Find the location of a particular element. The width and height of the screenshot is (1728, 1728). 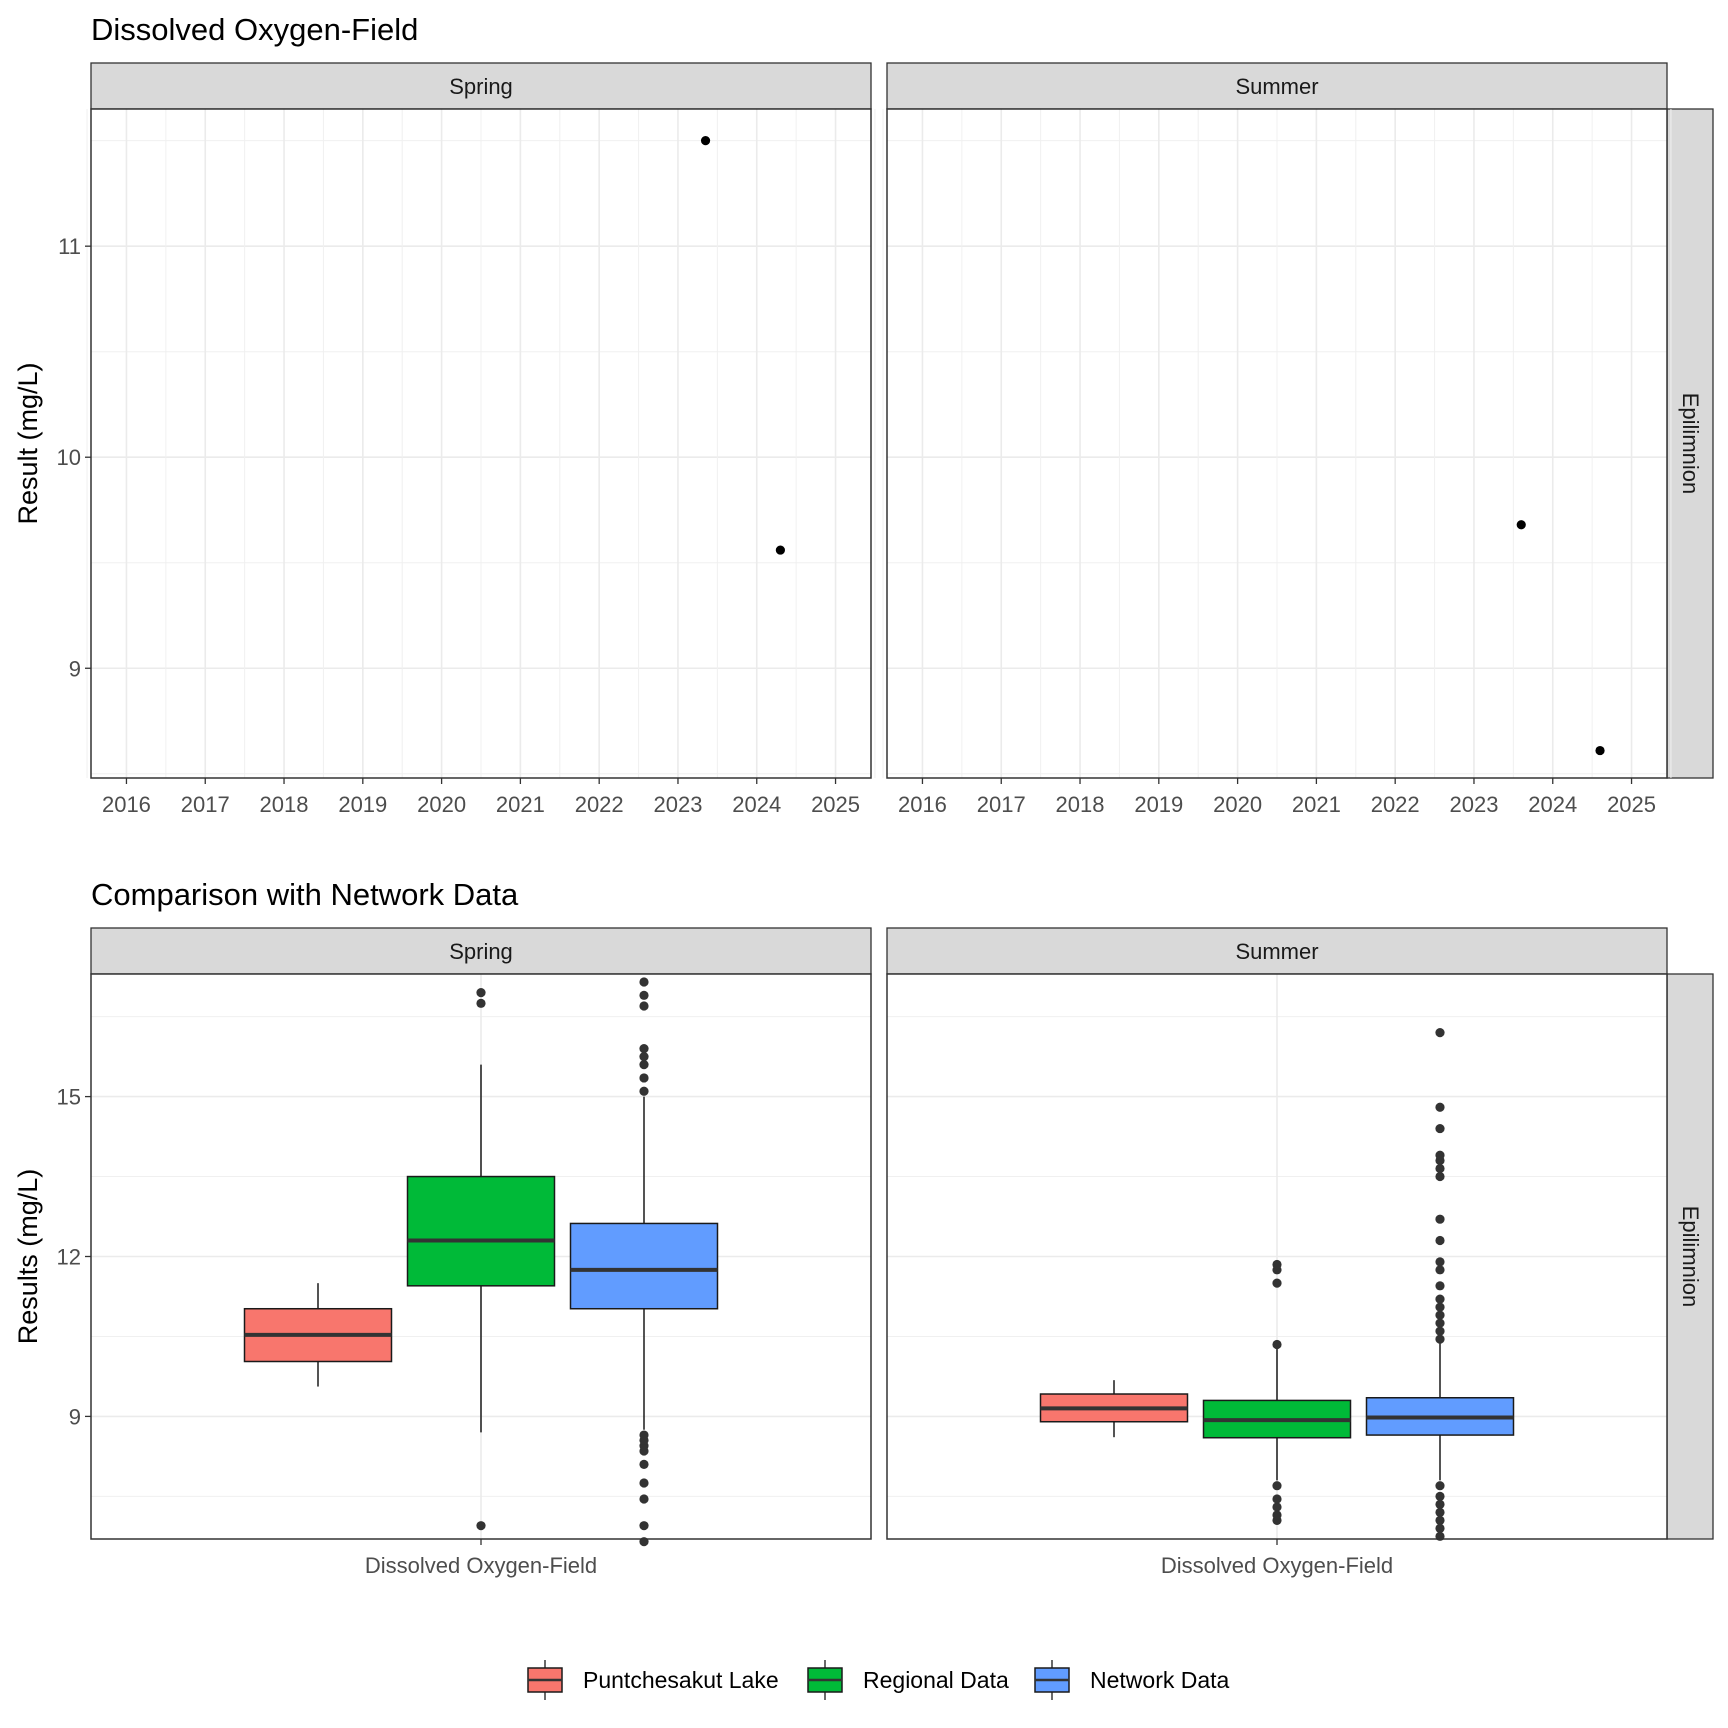

legend-item-puntchesakut-lake: Puntchesakut Lake is located at coordinates (653, 1680).